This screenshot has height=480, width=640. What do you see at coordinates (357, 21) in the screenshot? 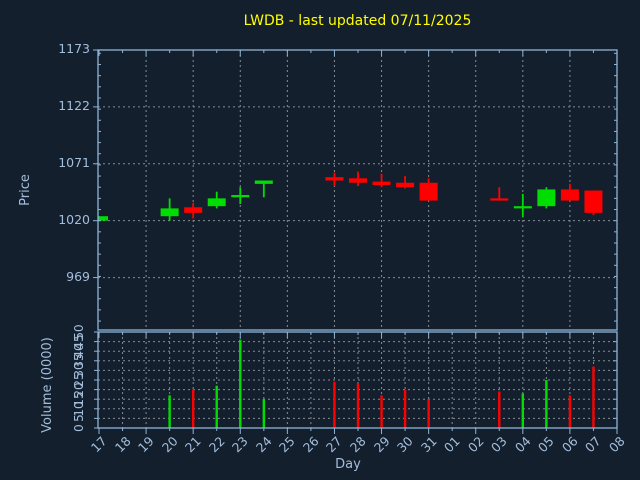
I see `chart-title: LWDB - last updated 07/11/2025` at bounding box center [357, 21].